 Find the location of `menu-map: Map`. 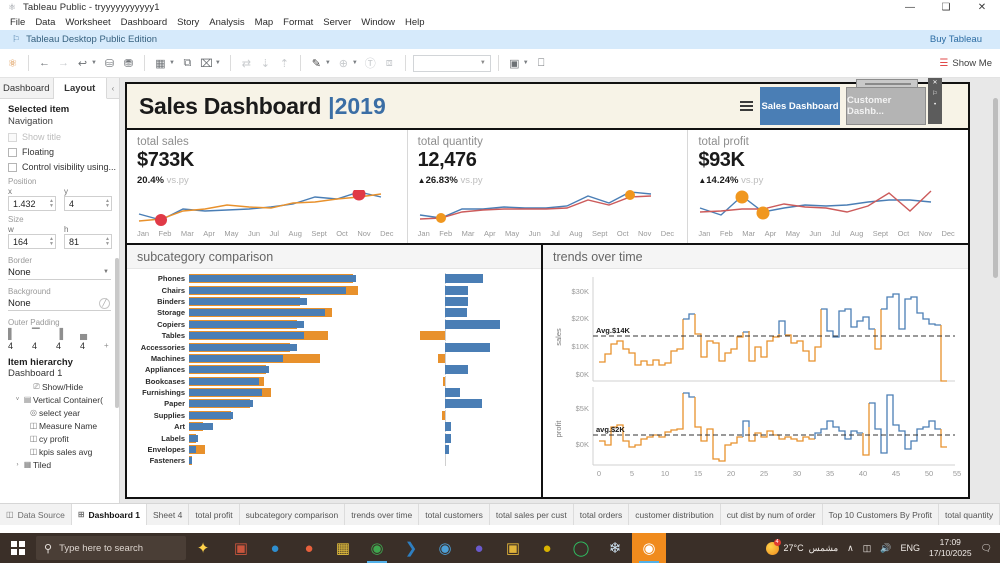

menu-map: Map is located at coordinates (264, 22).